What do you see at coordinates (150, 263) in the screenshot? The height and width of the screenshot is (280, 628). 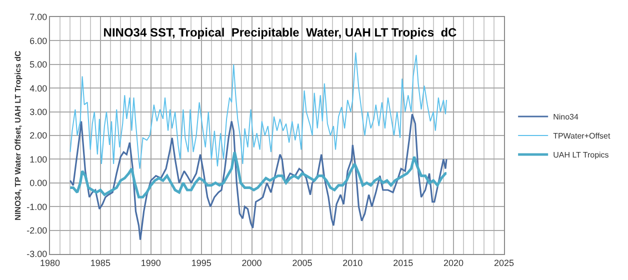 I see `x-tick-label: 1990` at bounding box center [150, 263].